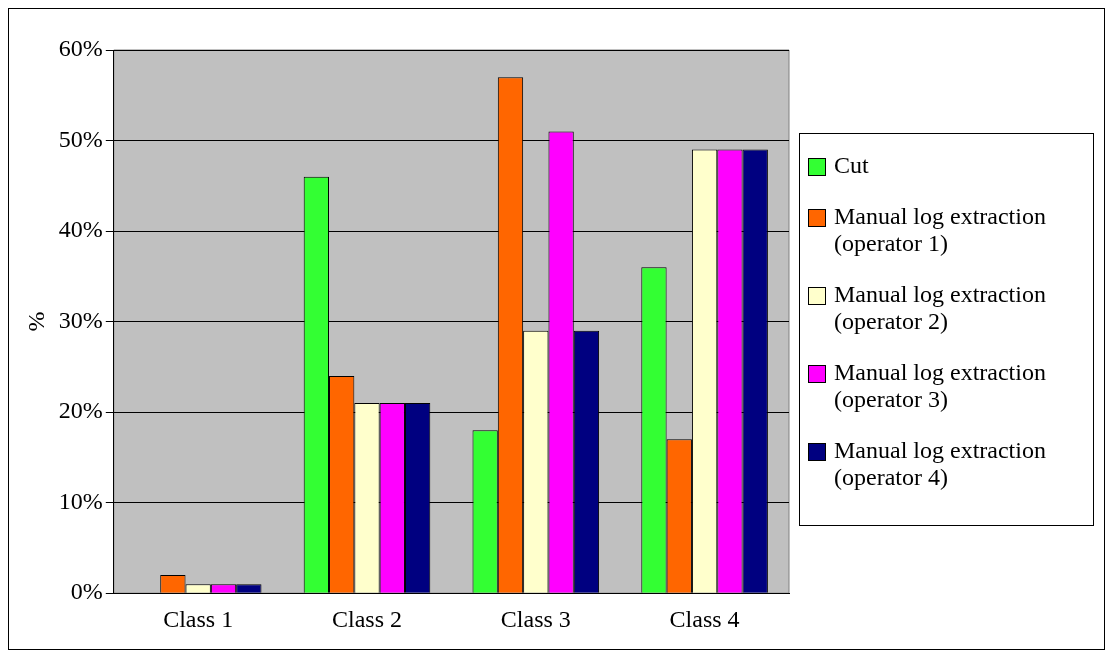  I want to click on y-tick-label: 20%, so click(80, 410).